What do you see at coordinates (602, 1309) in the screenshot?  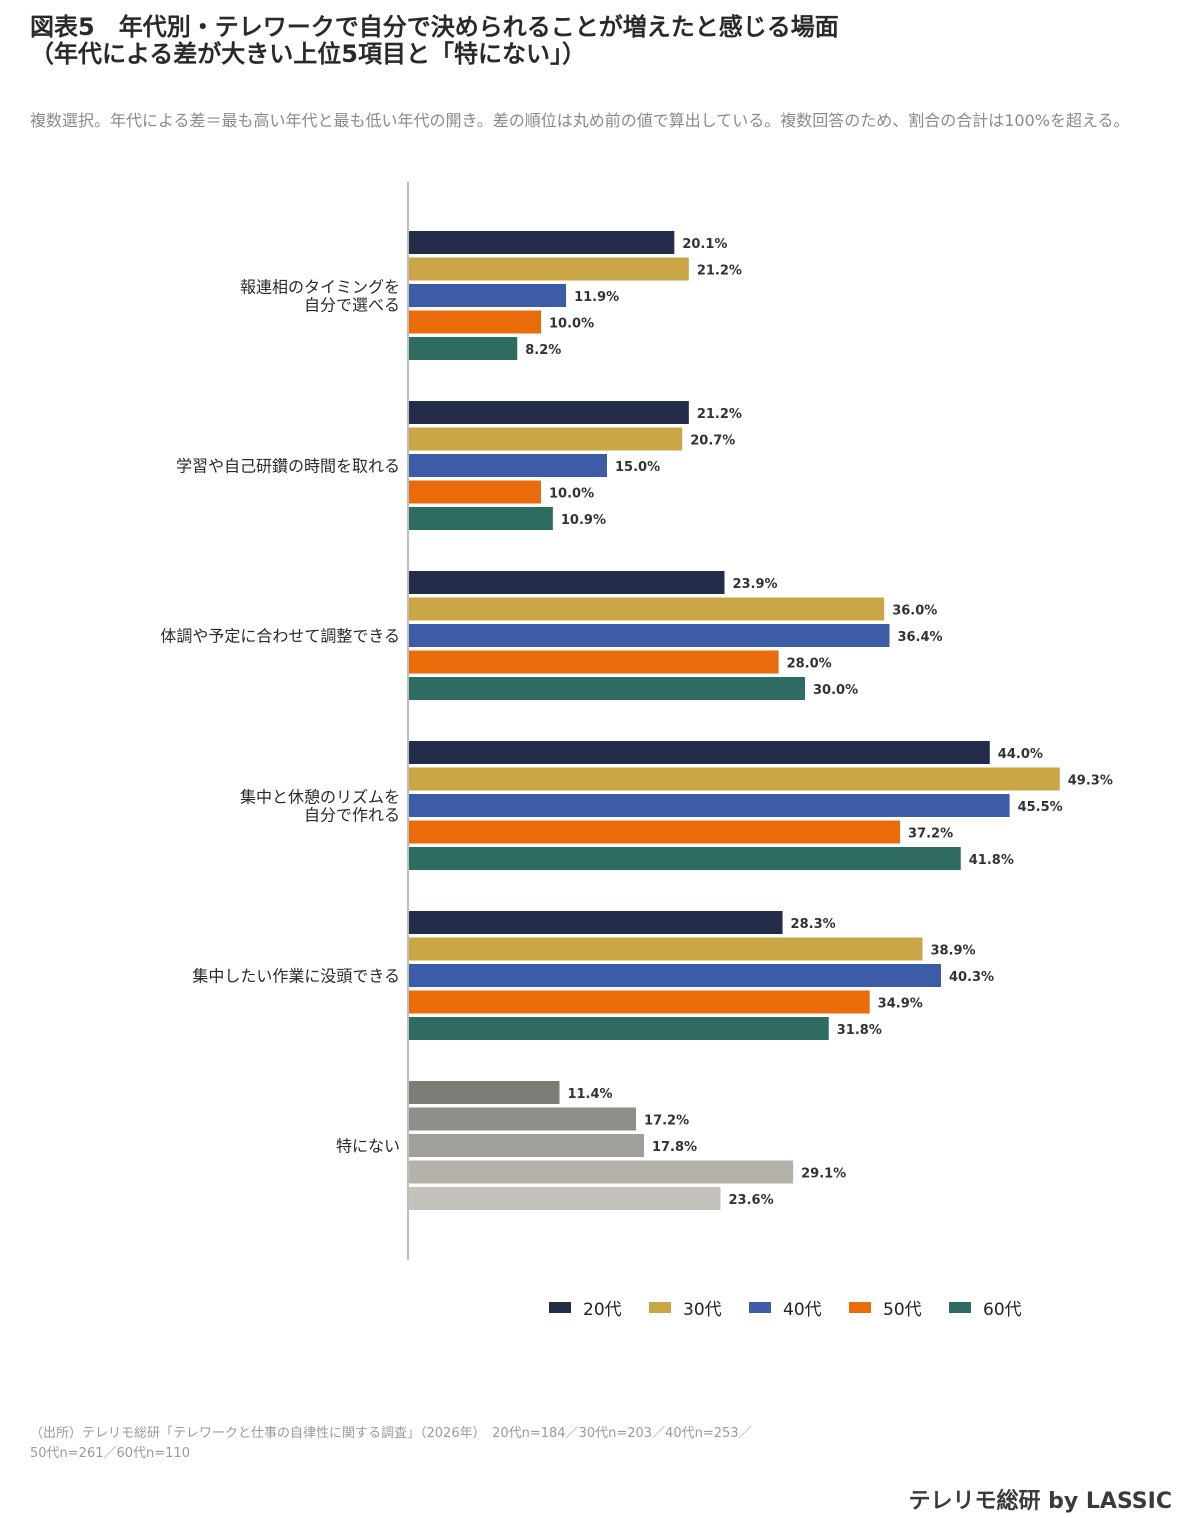 I see `legend-label: 20代` at bounding box center [602, 1309].